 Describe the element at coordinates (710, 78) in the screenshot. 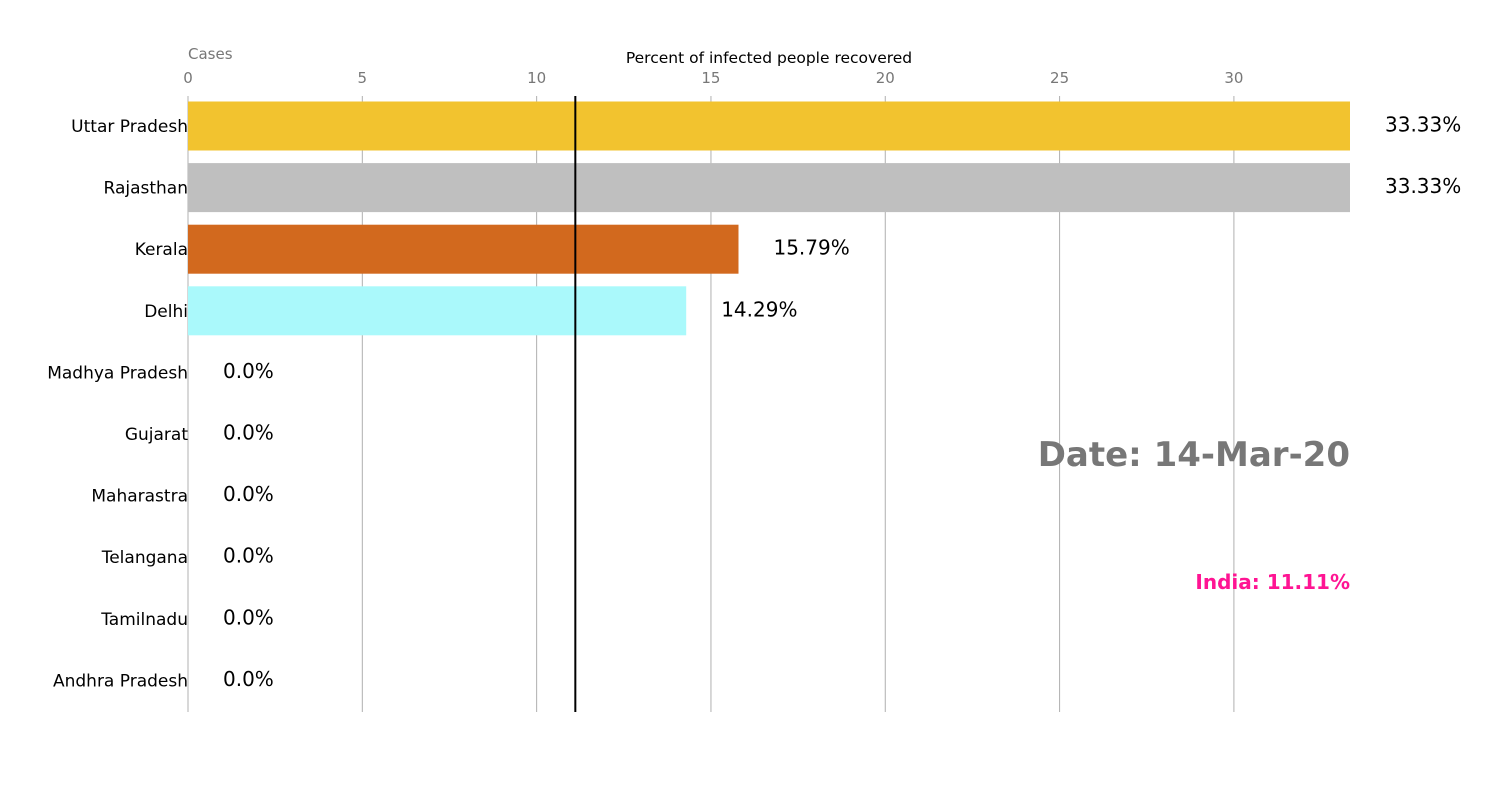

I see `x-tick-label: 15` at that location.